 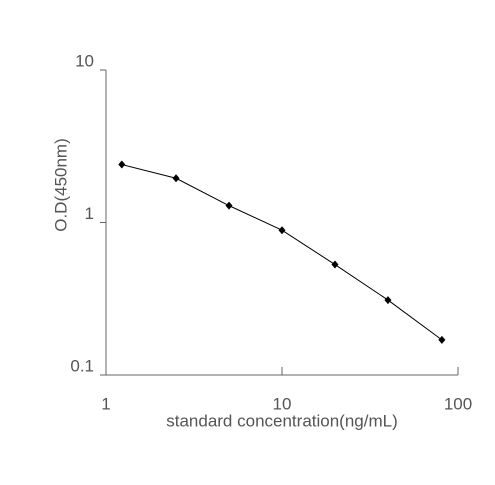 I want to click on y-tick-label: 10, so click(x=84, y=60).